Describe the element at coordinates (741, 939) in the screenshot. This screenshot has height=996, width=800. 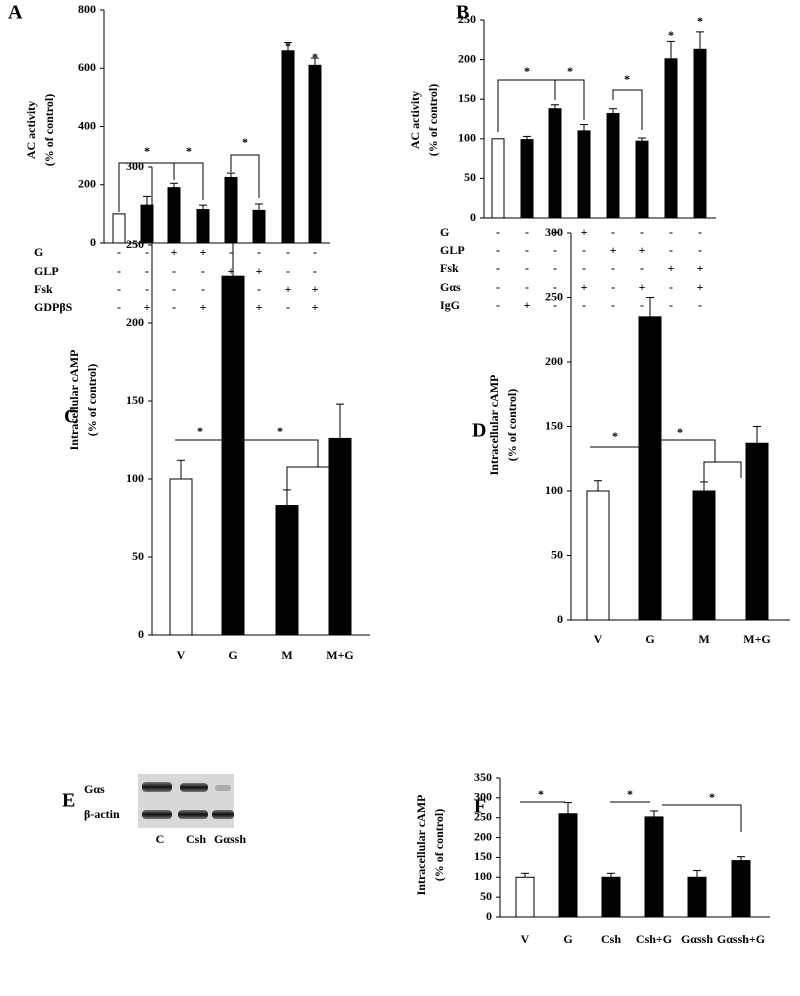
I see `x-tick-label: Gαssh+G` at that location.